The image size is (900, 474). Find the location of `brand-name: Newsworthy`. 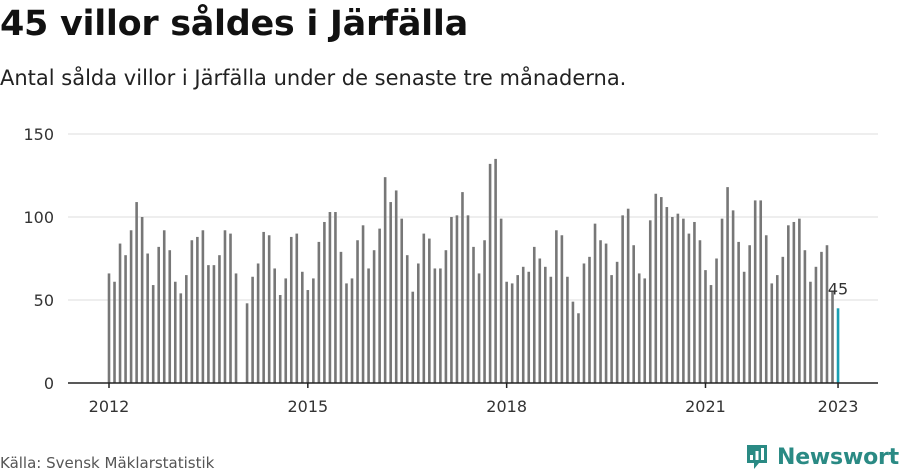

brand-name: Newsworthy is located at coordinates (838, 457).